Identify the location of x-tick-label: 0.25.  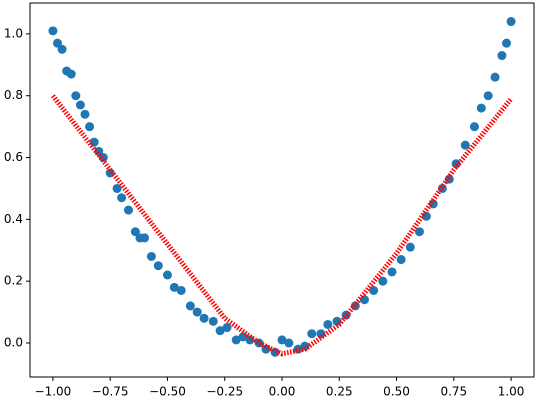
(339, 392).